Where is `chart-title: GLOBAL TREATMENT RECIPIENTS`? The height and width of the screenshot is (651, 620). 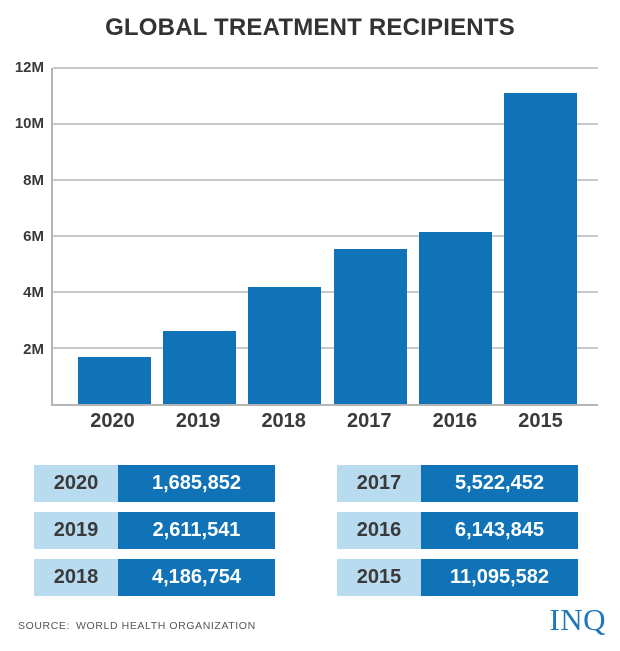
chart-title: GLOBAL TREATMENT RECIPIENTS is located at coordinates (310, 27).